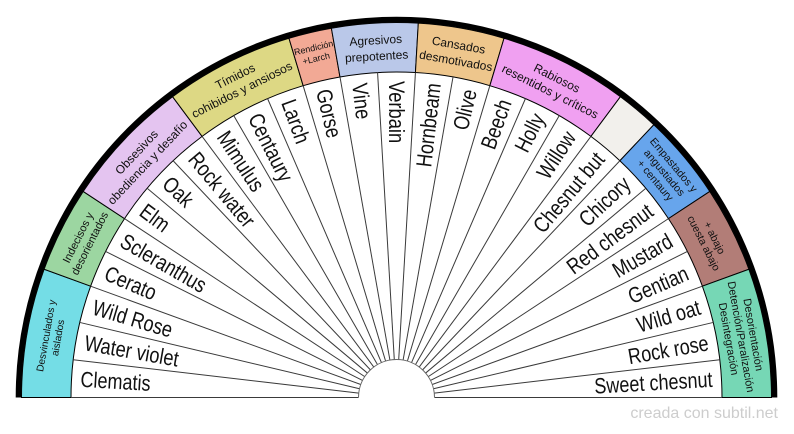 This screenshot has width=794, height=434. What do you see at coordinates (396, 112) in the screenshot?
I see `svg-text: Verbain` at bounding box center [396, 112].